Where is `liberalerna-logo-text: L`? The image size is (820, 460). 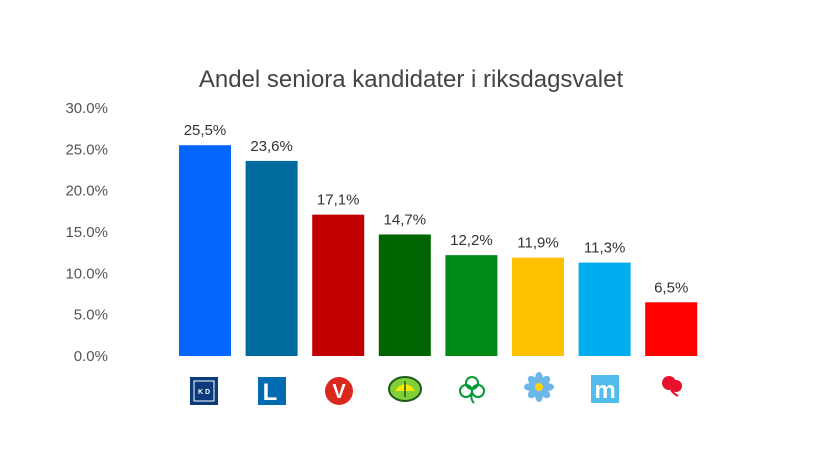
liberalerna-logo-text: L is located at coordinates (270, 392).